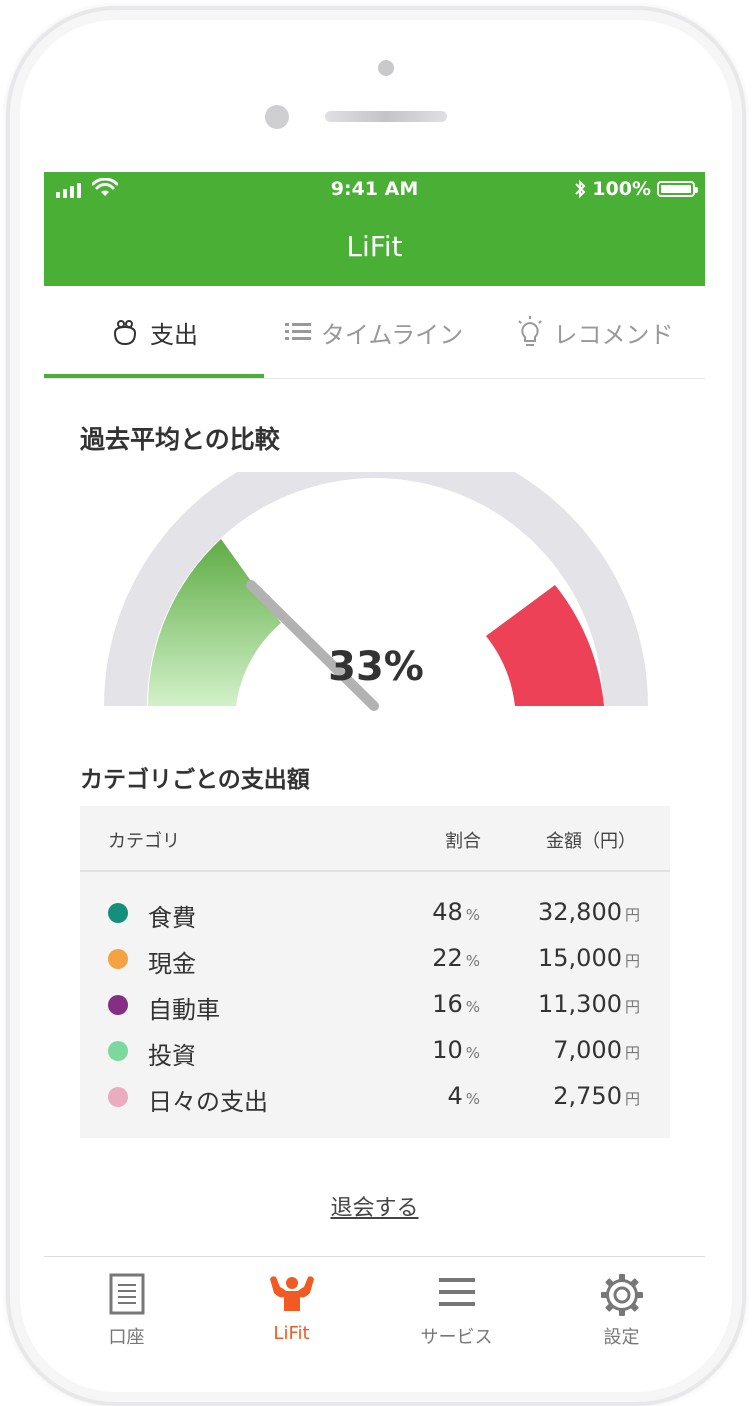 The image size is (755, 1406). What do you see at coordinates (208, 1102) in the screenshot?
I see `category-name: 日々の支出` at bounding box center [208, 1102].